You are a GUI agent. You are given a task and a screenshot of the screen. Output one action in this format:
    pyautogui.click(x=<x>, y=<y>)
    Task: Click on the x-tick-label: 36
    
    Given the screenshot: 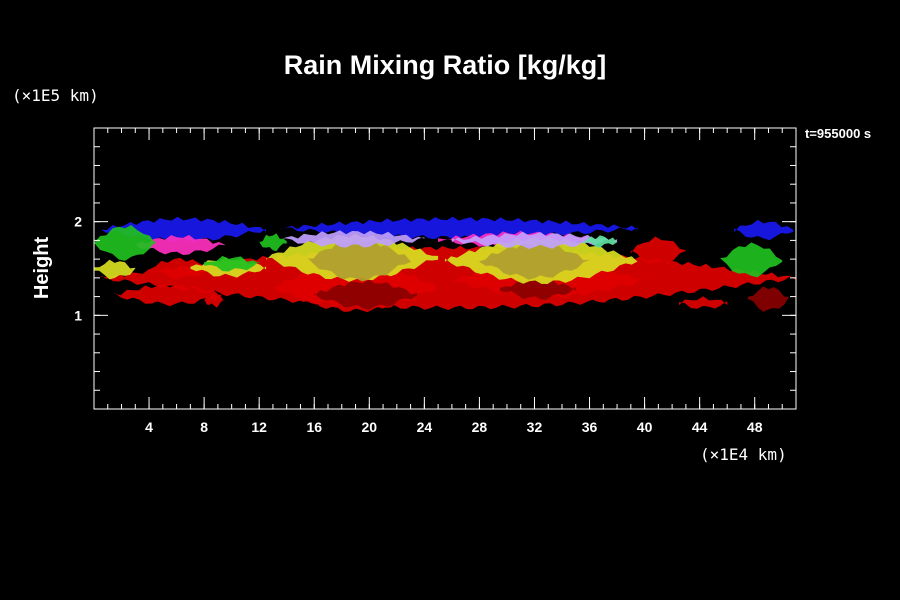 What is the action you would take?
    pyautogui.click(x=590, y=427)
    